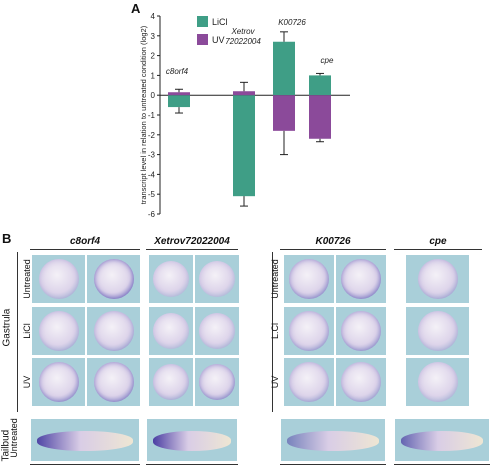  What do you see at coordinates (272, 332) in the screenshot?
I see `right-block-bracket` at bounding box center [272, 332].